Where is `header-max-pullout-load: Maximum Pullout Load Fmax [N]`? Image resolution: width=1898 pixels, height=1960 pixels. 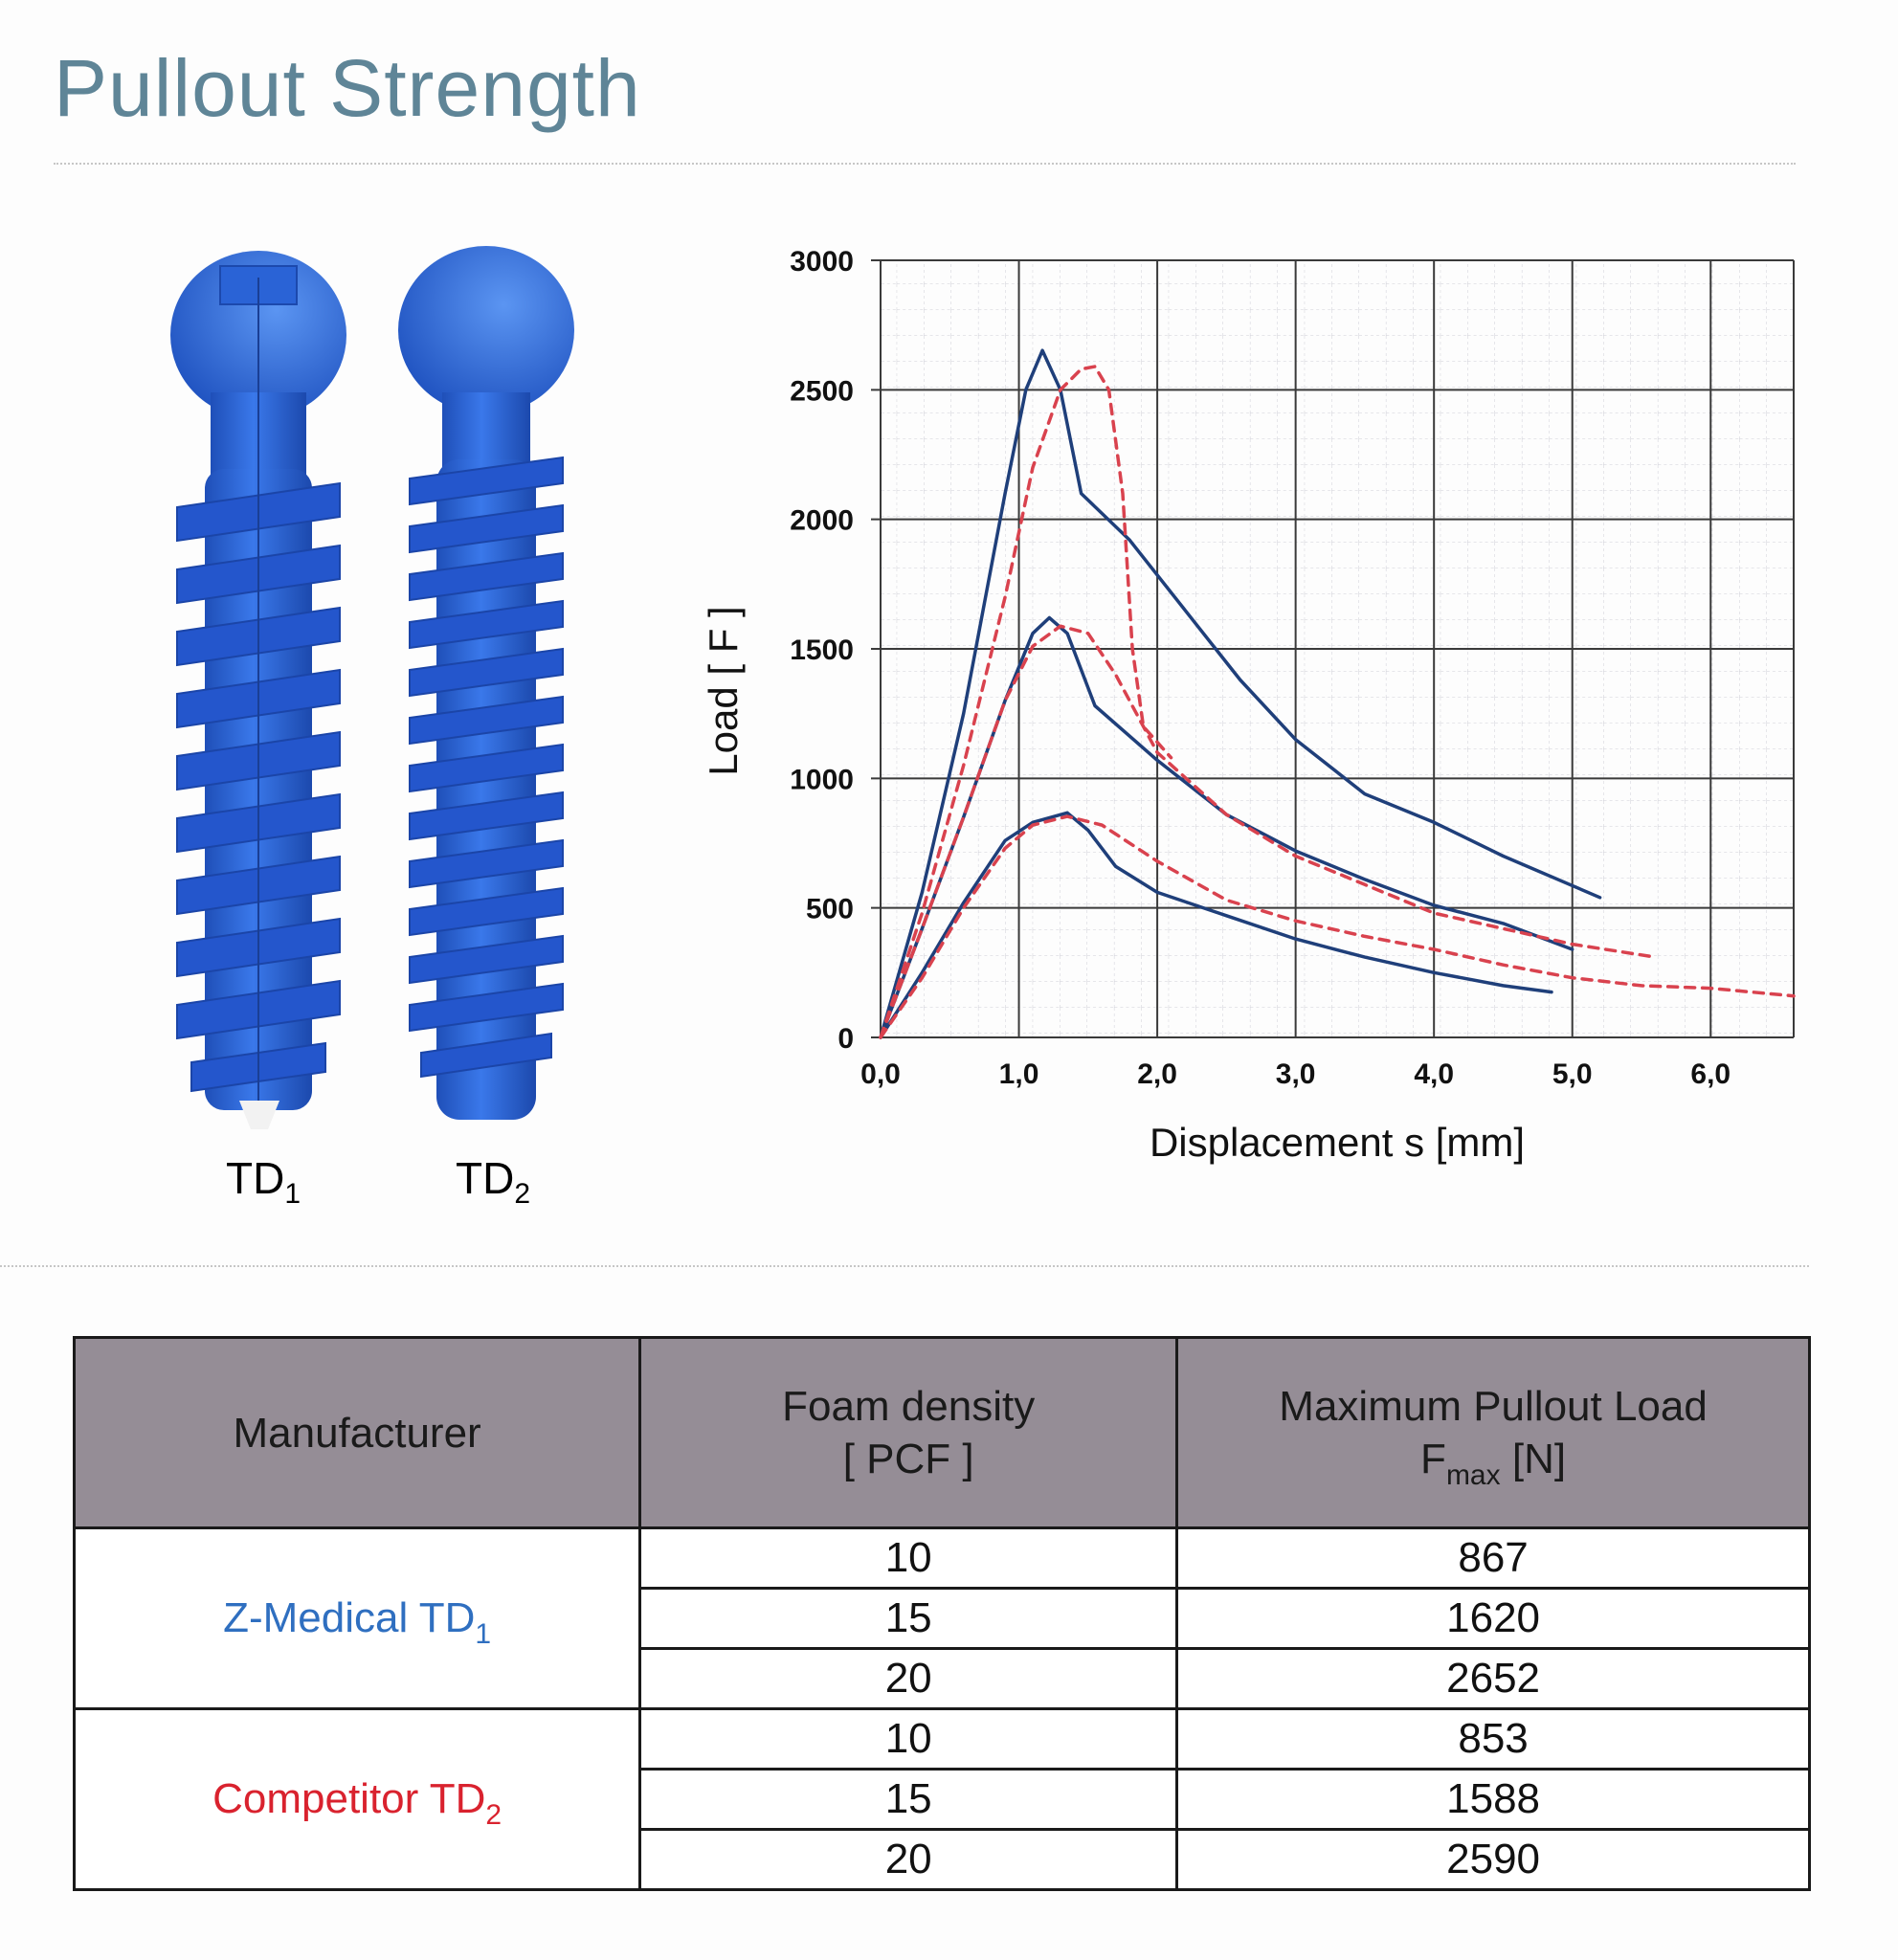
header-max-pullout-load: Maximum Pullout Load Fmax [N] is located at coordinates (1493, 1432).